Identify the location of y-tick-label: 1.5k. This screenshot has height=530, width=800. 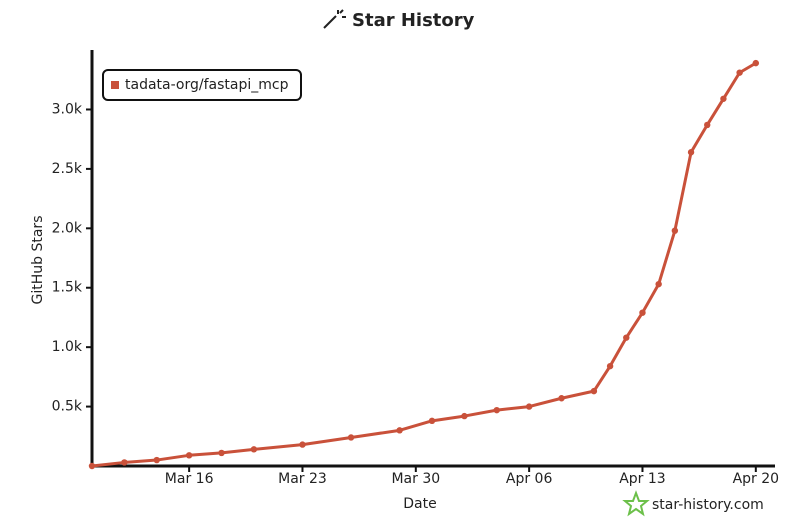
(67, 288).